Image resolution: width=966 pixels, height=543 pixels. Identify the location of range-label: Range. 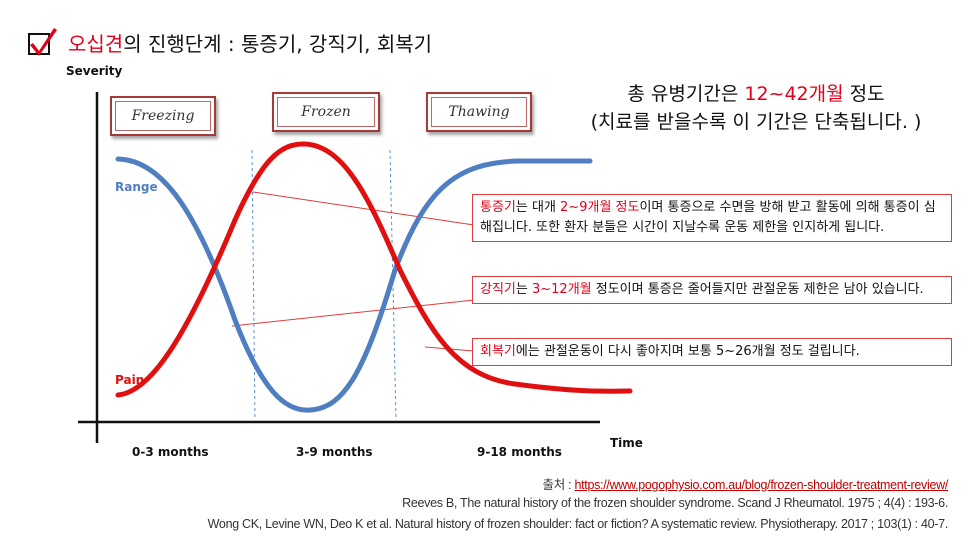
(136, 187).